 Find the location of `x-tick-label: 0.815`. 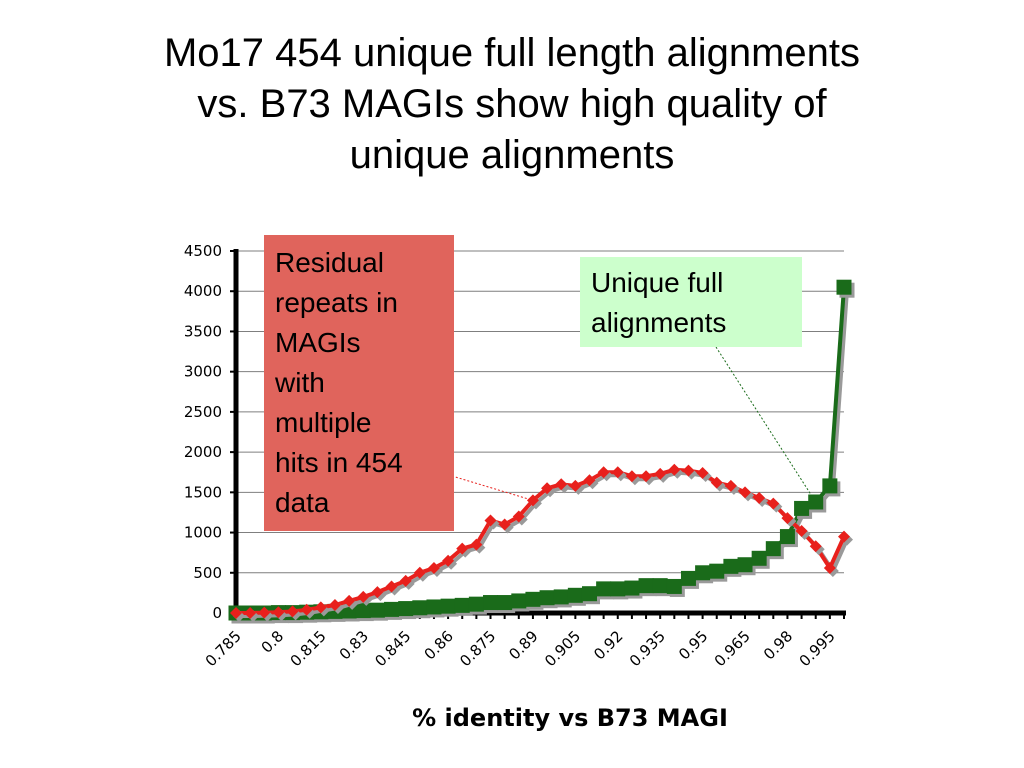

x-tick-label: 0.815 is located at coordinates (308, 648).